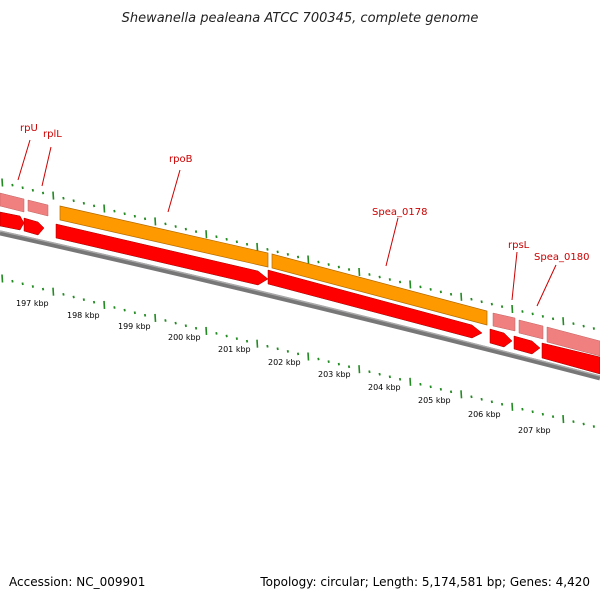 This screenshot has height=600, width=600. Describe the element at coordinates (46, 166) in the screenshot. I see `leader-rplL` at that location.